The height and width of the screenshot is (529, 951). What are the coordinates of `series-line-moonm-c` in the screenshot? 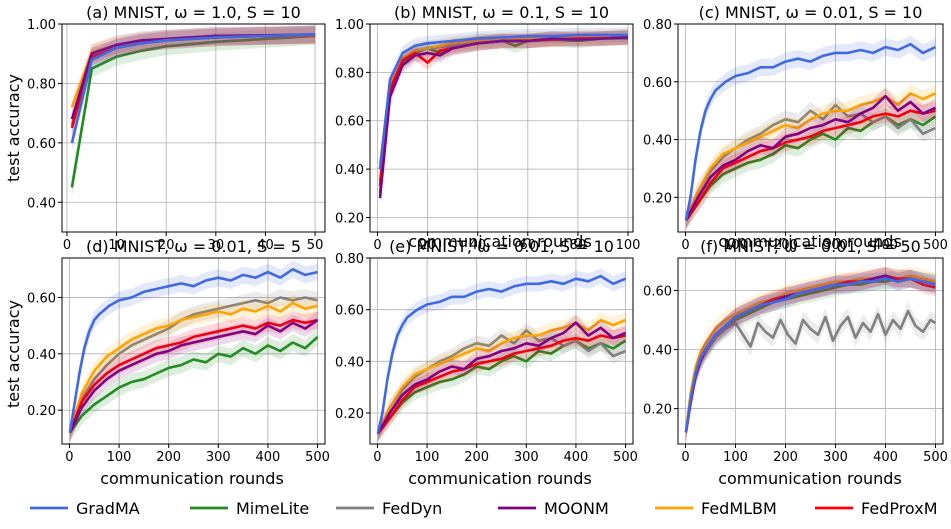 It's located at (810, 157).